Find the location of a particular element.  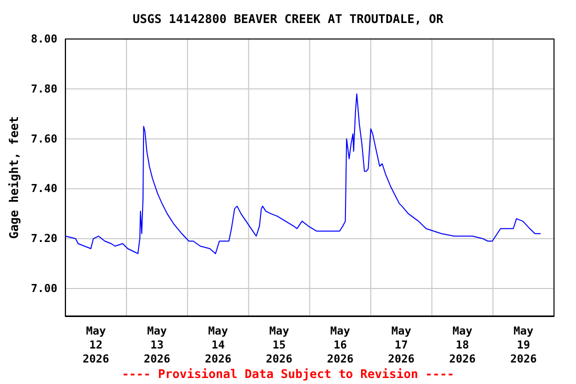

y-axis-title: Gage height, feet is located at coordinates (14, 177).